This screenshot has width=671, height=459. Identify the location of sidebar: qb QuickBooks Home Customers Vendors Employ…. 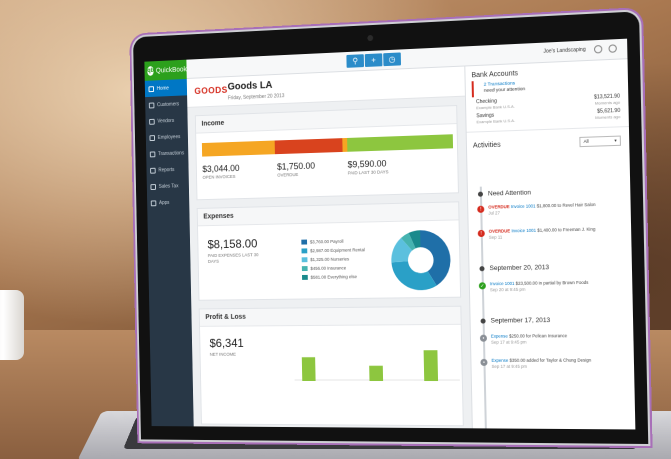
(168, 243).